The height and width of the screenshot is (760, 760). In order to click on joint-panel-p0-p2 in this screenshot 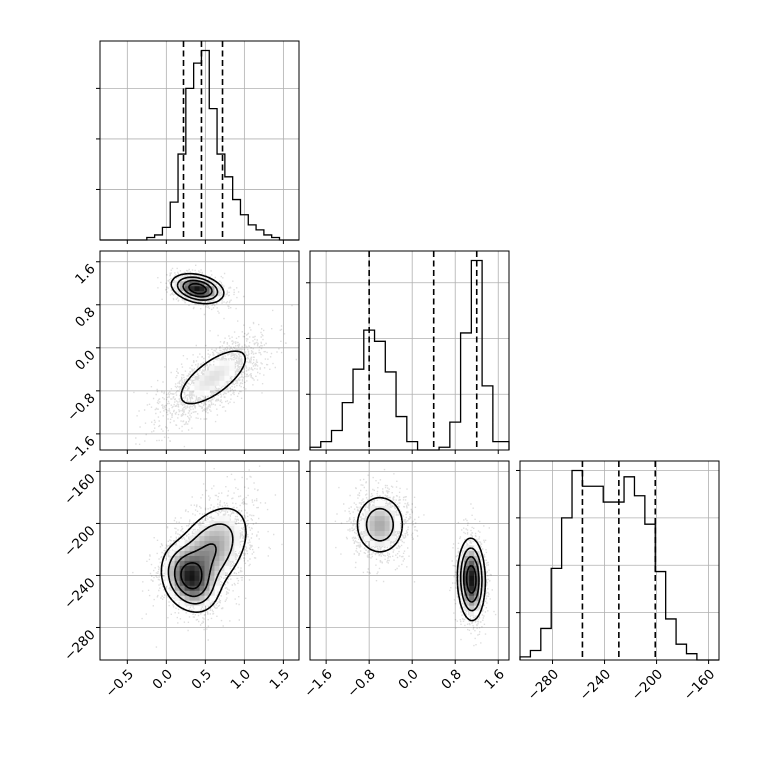, I will do `click(197, 562)`.